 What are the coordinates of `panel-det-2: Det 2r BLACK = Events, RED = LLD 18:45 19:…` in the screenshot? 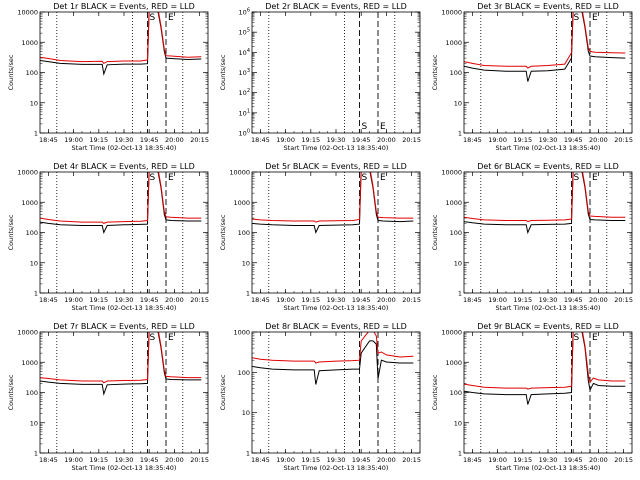 It's located at (320, 77).